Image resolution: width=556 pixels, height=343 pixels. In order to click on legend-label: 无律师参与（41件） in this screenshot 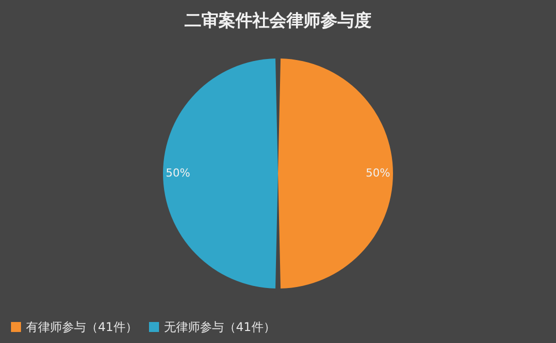, I will do `click(220, 327)`.